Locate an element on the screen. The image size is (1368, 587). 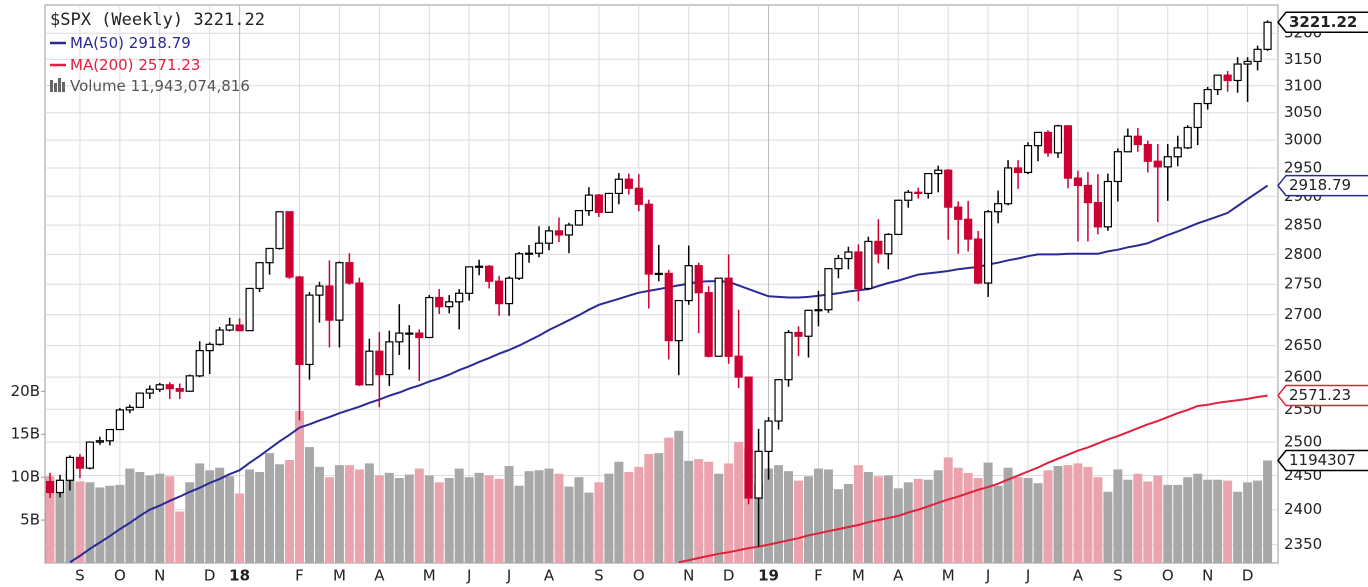
legend-title: $SPX (Weekly) 3221.22 is located at coordinates (157, 20).